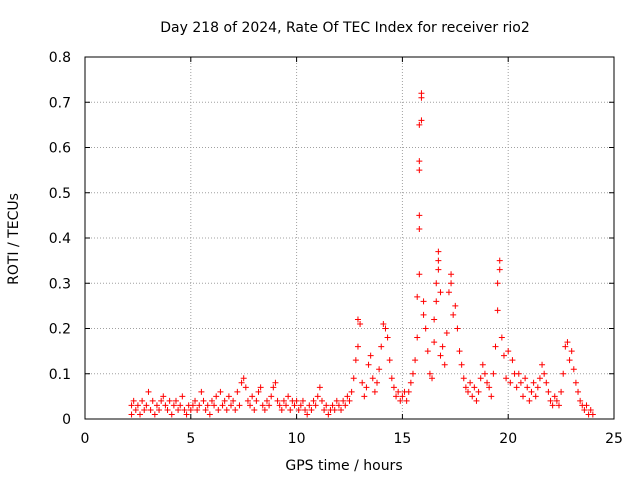  I want to click on y-tick-label: 0.7, so click(60, 103).